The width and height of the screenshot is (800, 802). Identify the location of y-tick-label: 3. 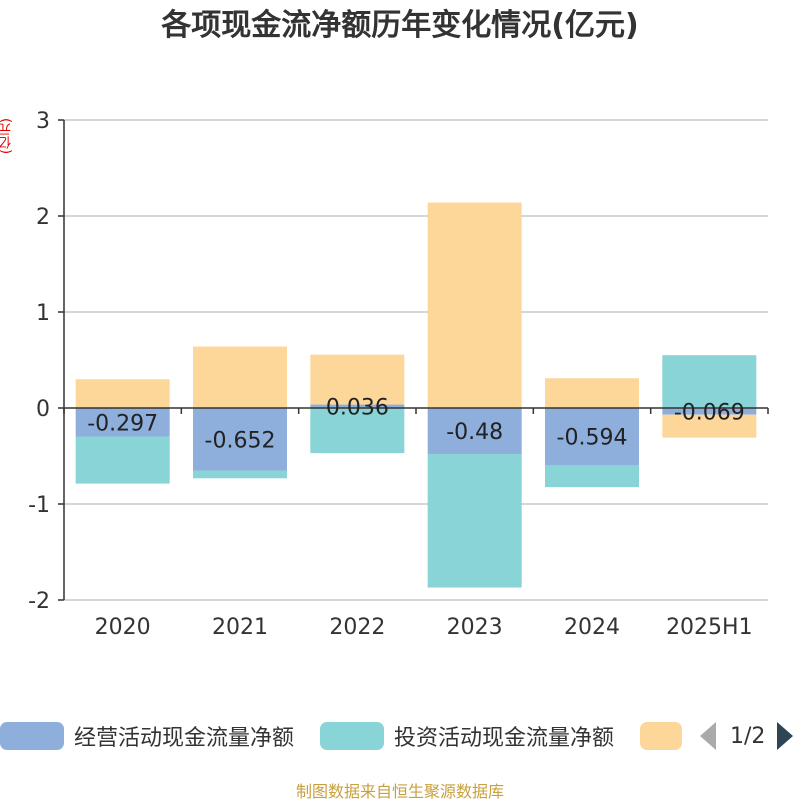
(43, 121).